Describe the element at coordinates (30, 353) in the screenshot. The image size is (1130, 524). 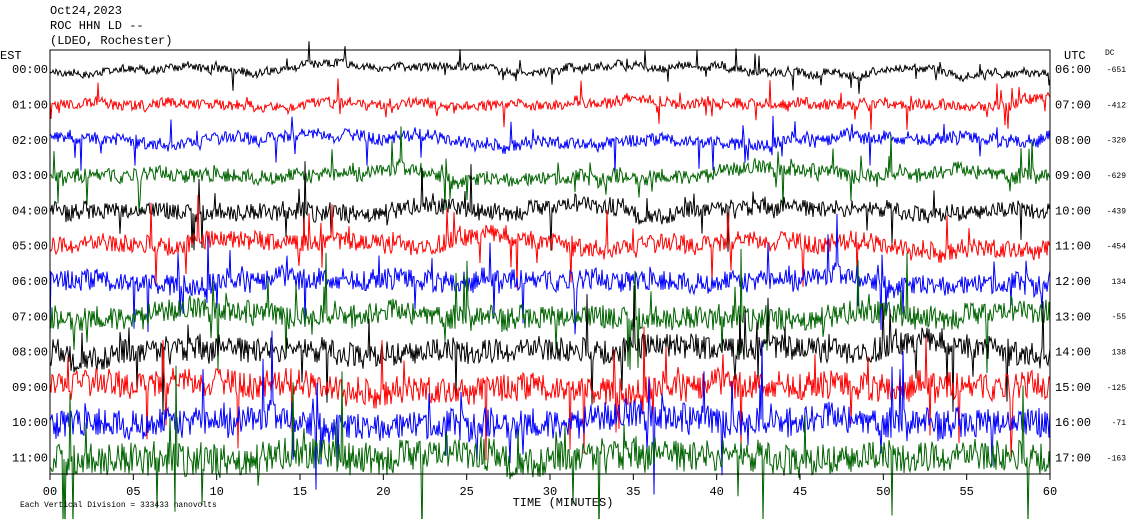
I see `left-time-label: 08:00` at that location.